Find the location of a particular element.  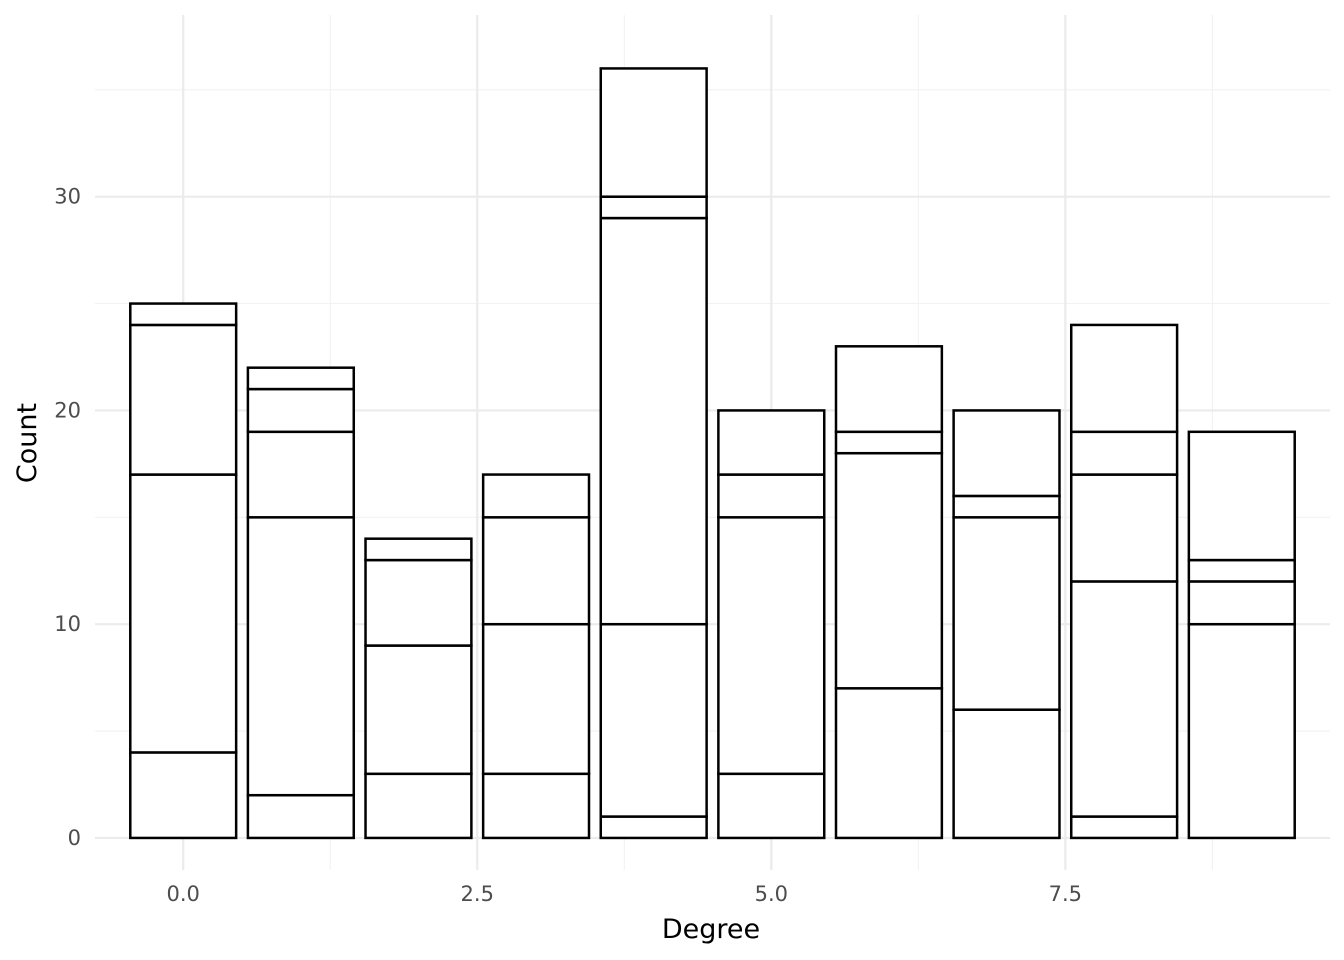

y-axis-ticks: 0 10 20 30 is located at coordinates (67, 517).